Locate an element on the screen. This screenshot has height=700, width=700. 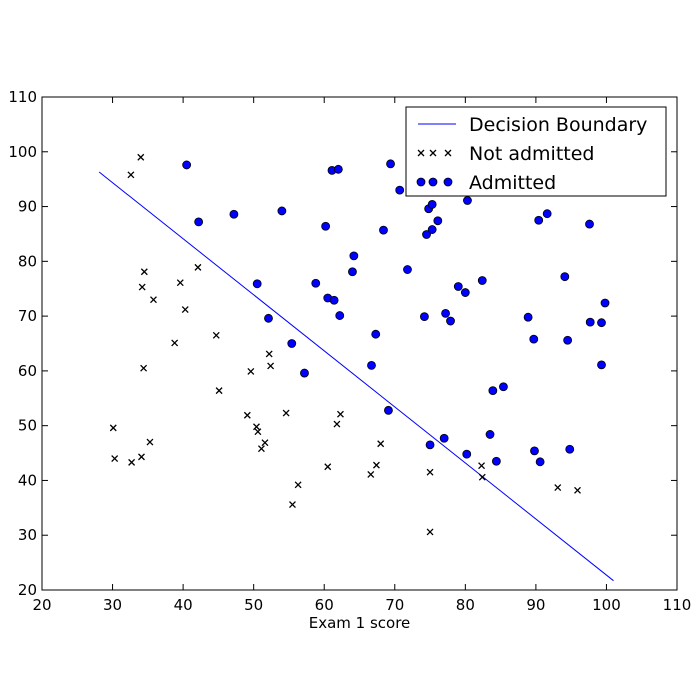
y-tick-label: 60 is located at coordinates (27, 371).